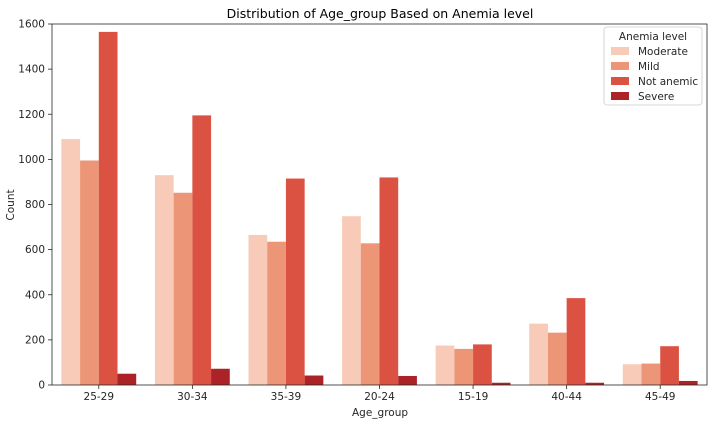  I want to click on legend-entry: Not anemic, so click(668, 82).